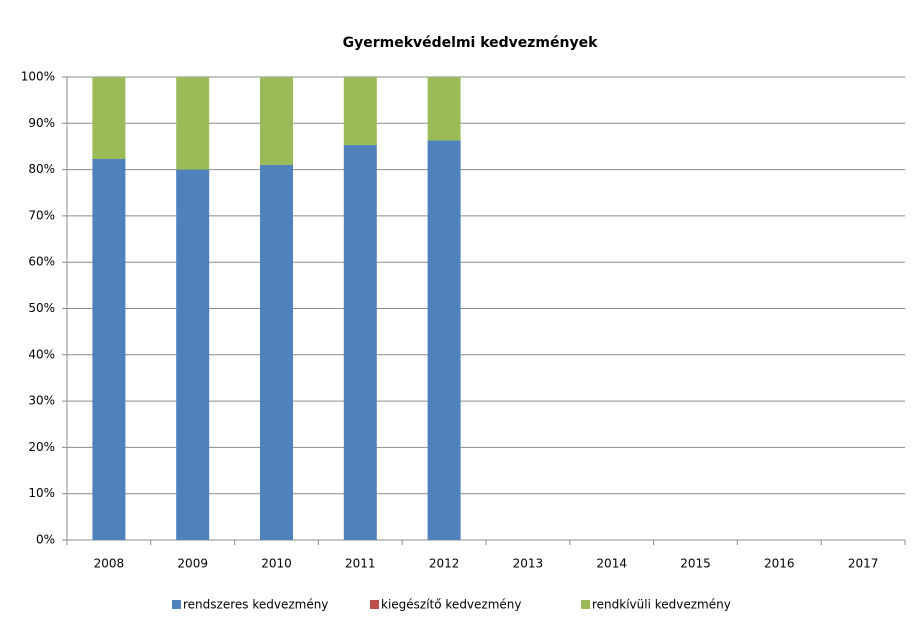 Image resolution: width=912 pixels, height=631 pixels. I want to click on y-tick-label: 90%, so click(41, 123).